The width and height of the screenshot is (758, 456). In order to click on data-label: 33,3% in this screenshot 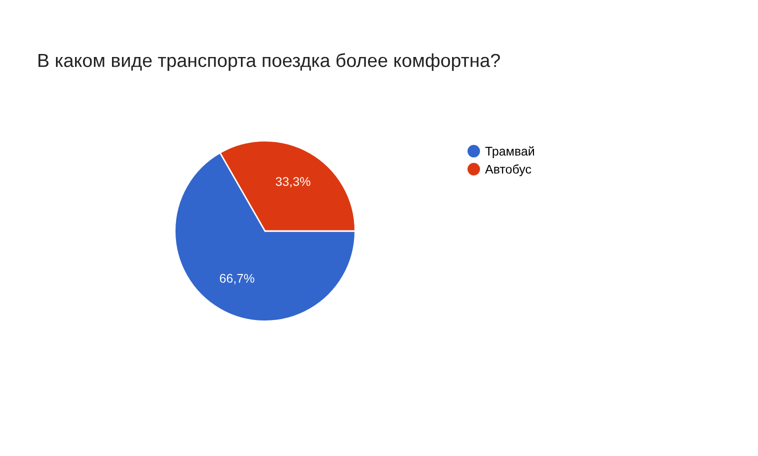, I will do `click(293, 182)`.